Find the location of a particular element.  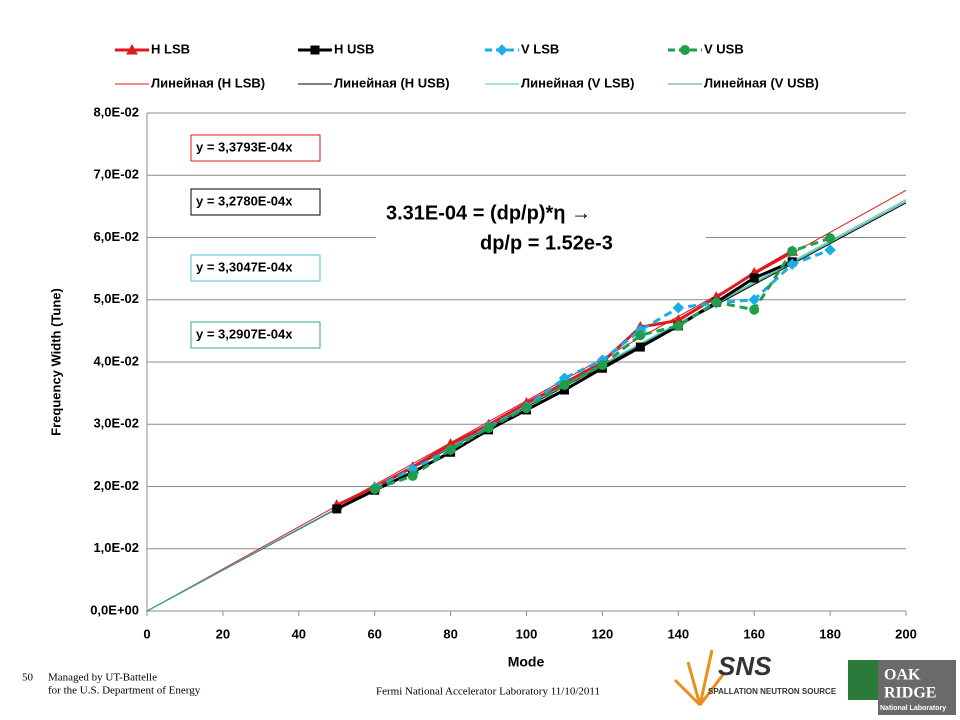

equation-label: y = 3,2907E-04x is located at coordinates (244, 333).